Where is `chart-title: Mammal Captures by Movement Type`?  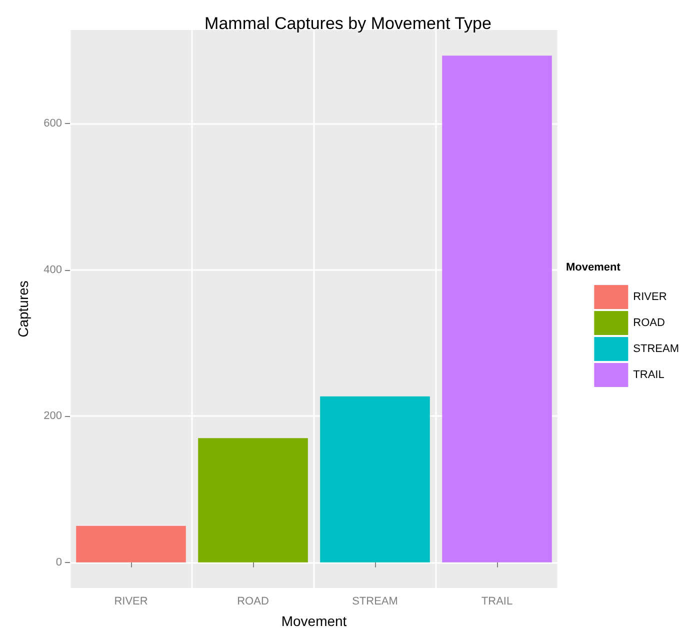 chart-title: Mammal Captures by Movement Type is located at coordinates (348, 23).